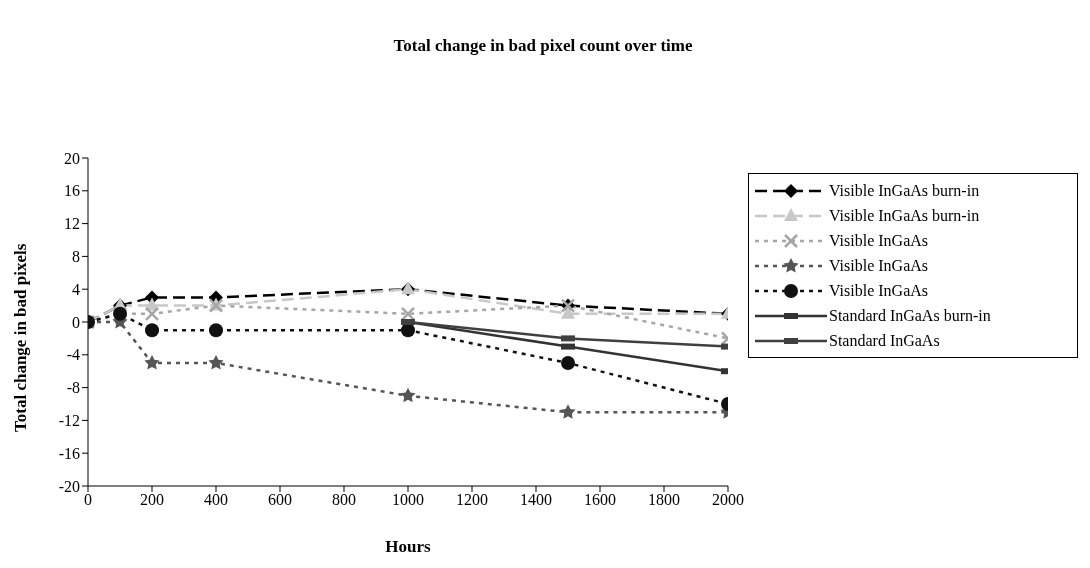  What do you see at coordinates (72, 191) in the screenshot?
I see `y-tick-label: 16` at bounding box center [72, 191].